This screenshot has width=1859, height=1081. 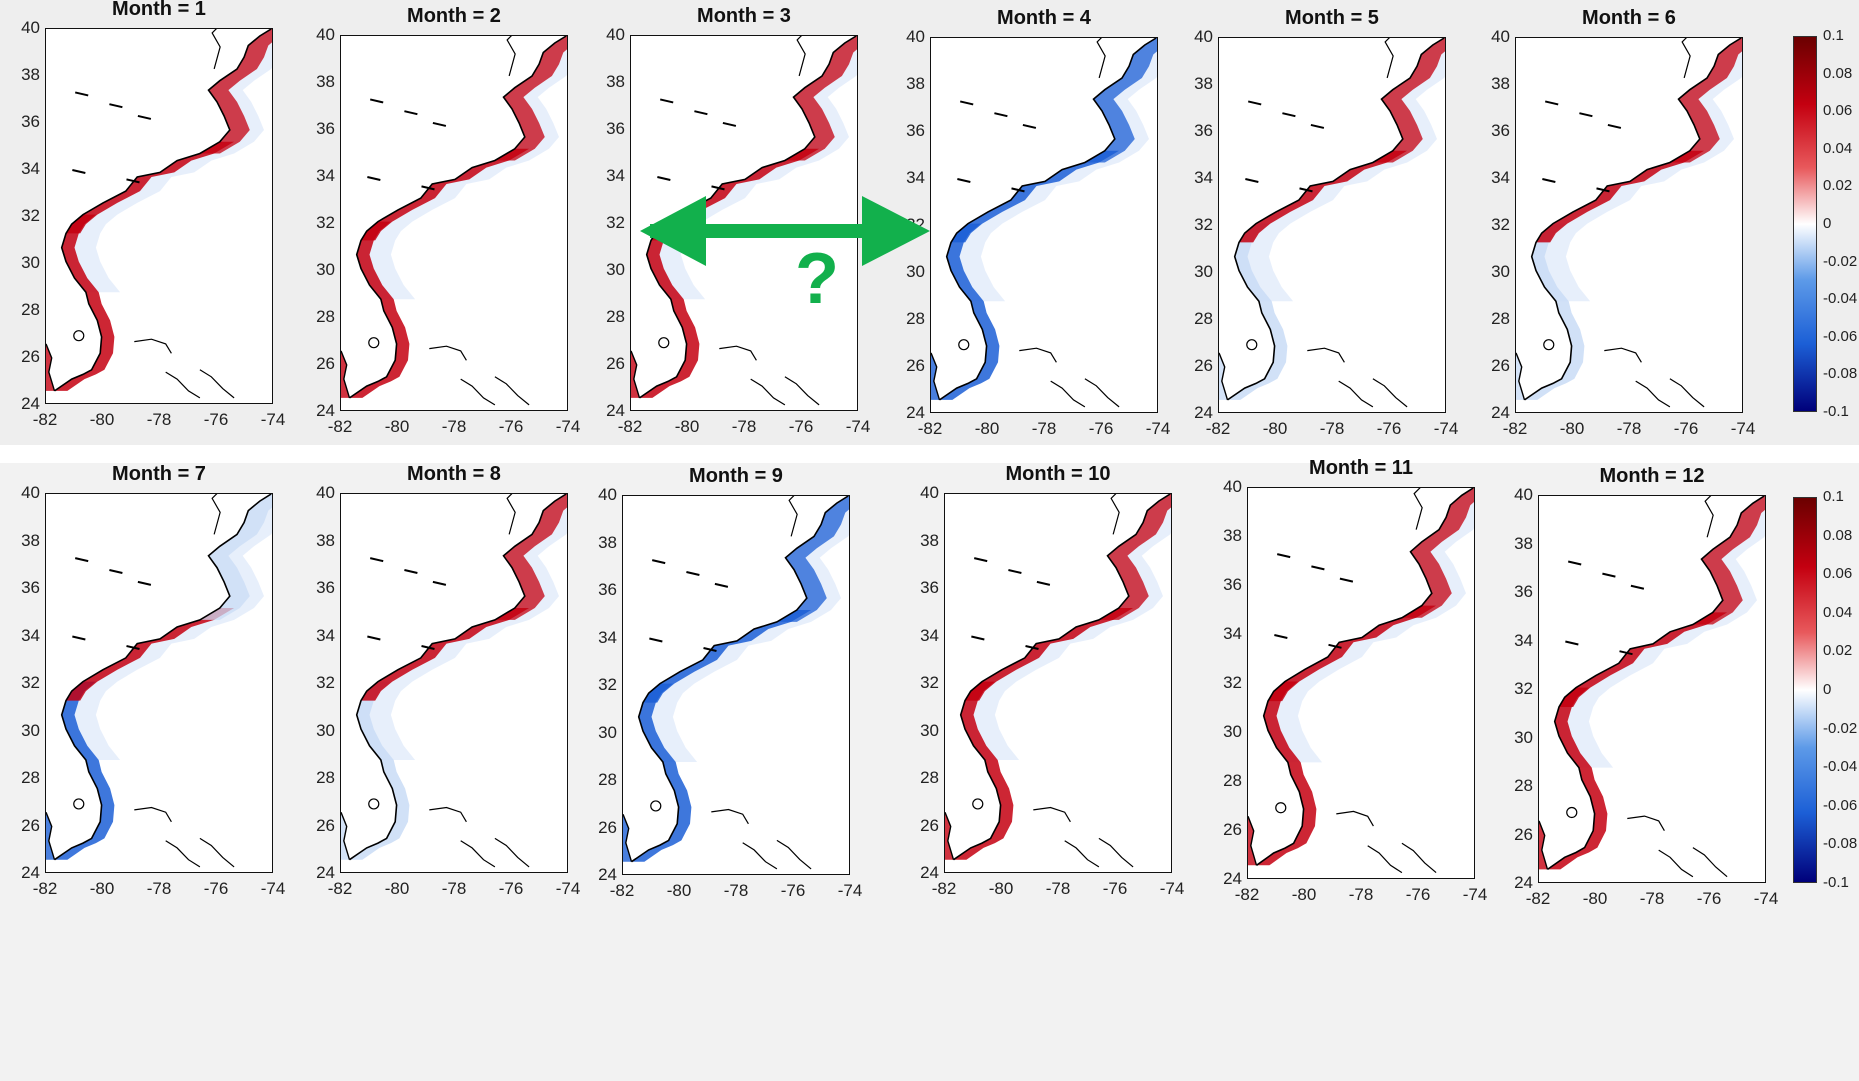 I want to click on chesapeake-outline, so click(x=1115, y=514).